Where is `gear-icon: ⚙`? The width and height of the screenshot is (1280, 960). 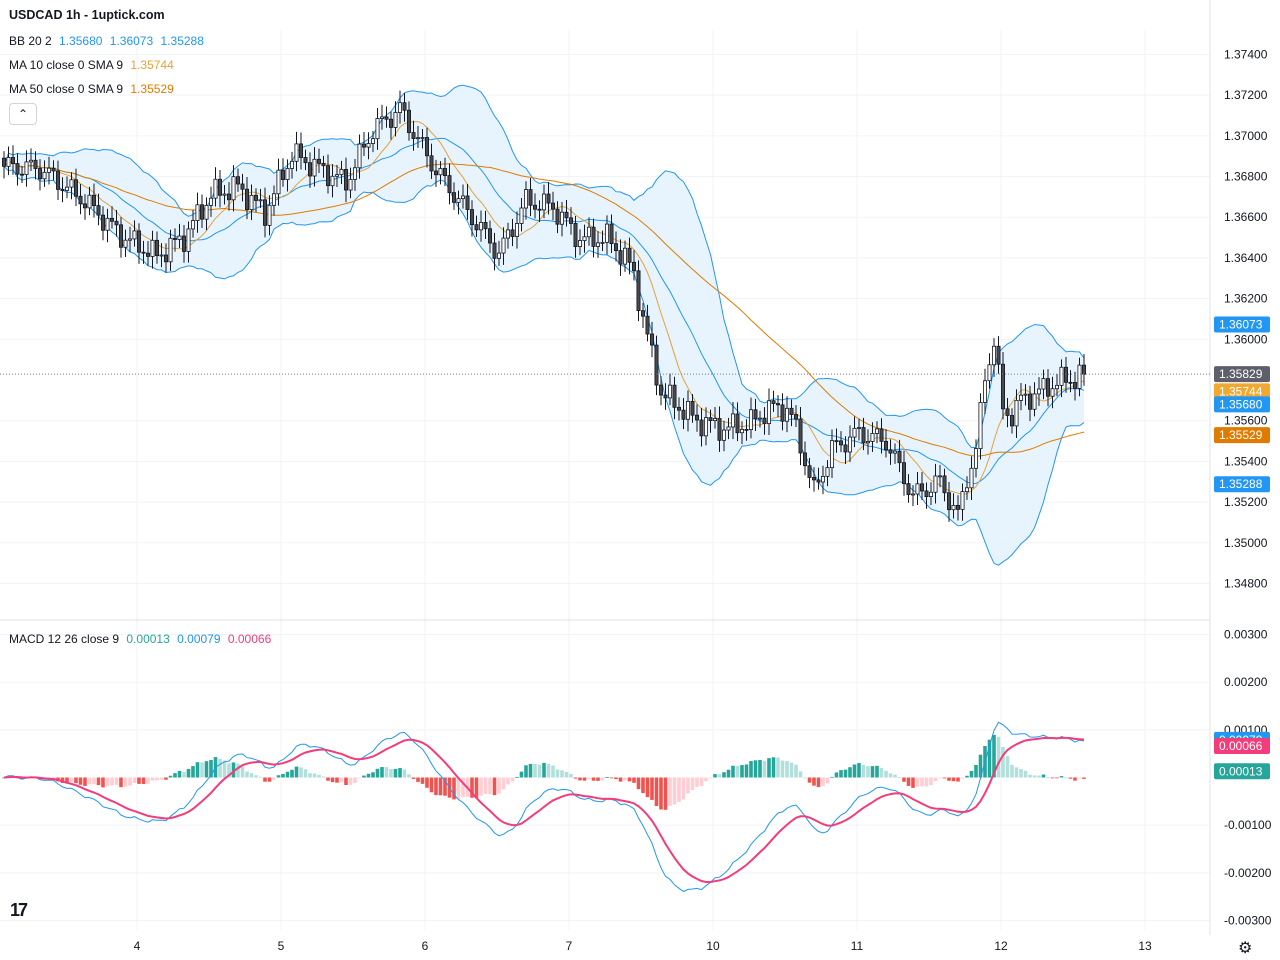 gear-icon: ⚙ is located at coordinates (1245, 948).